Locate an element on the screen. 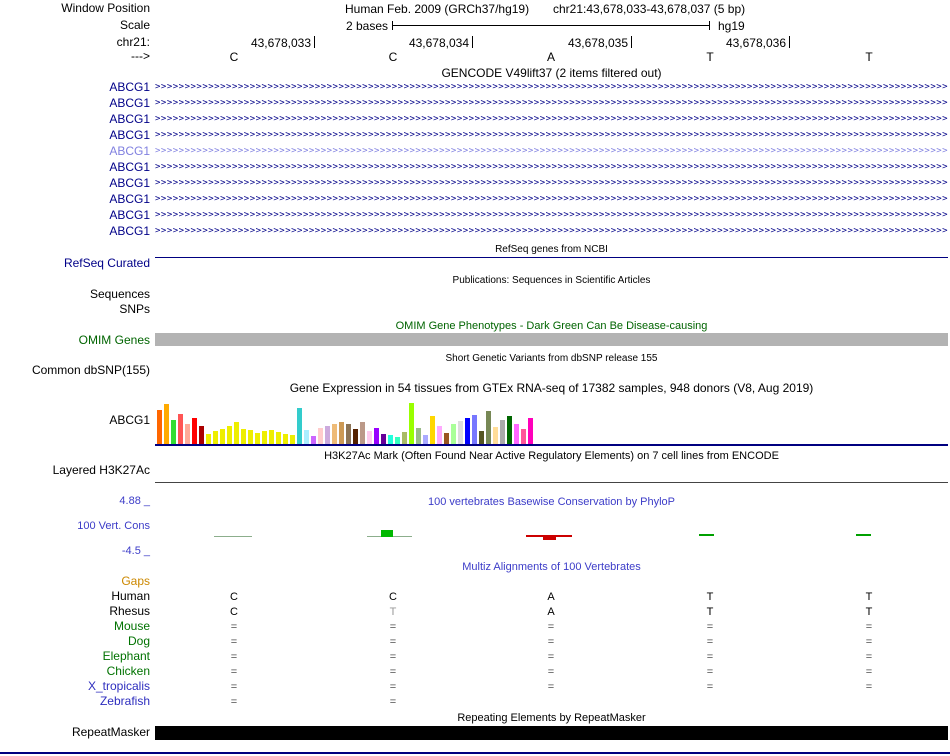 The height and width of the screenshot is (756, 950). phylop-track-label: 100 Vert. Cons is located at coordinates (113, 526).